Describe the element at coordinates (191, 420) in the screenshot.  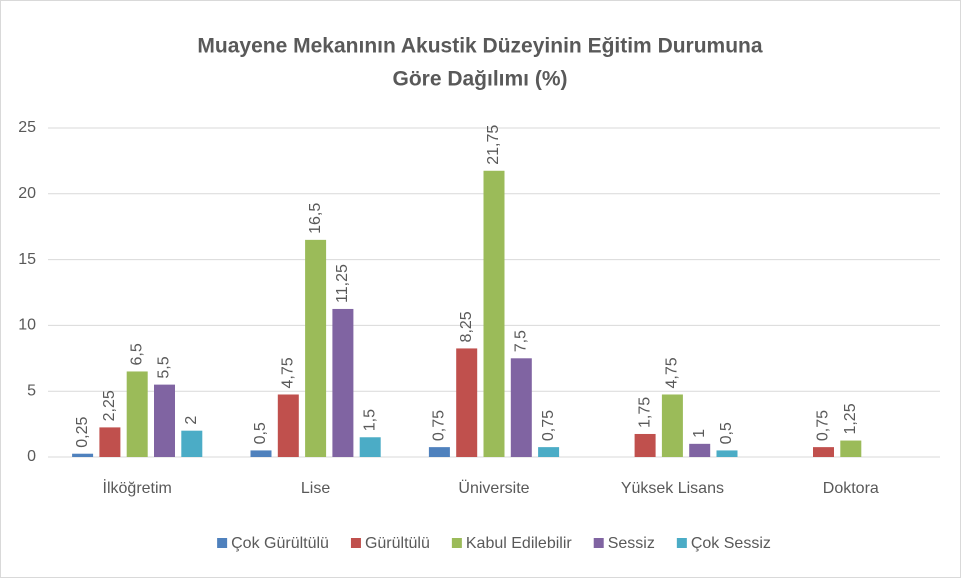
I see `data-label: 2` at that location.